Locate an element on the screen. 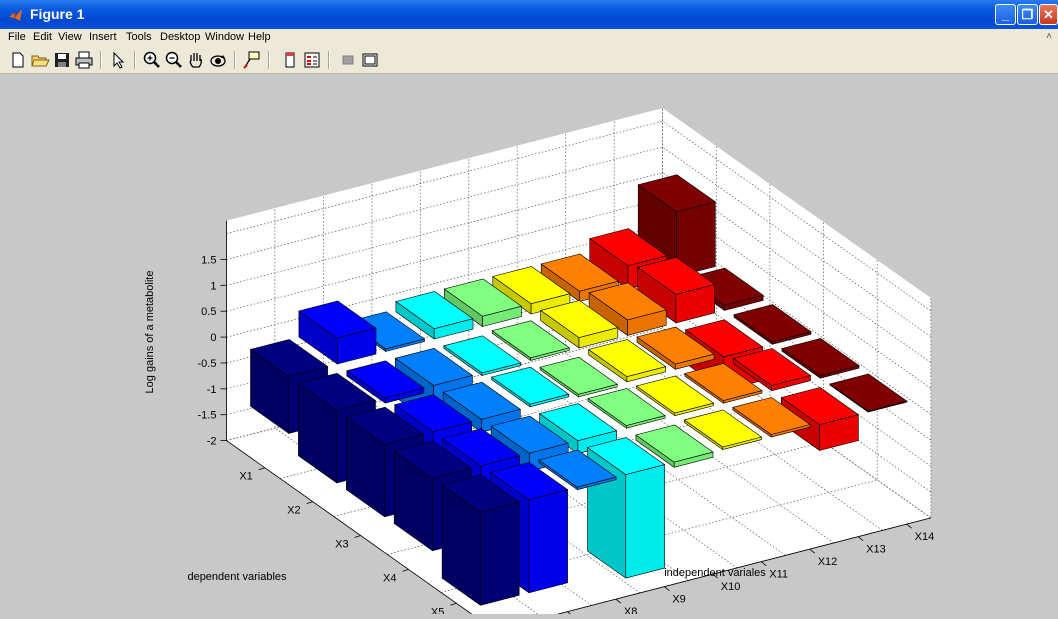 Image resolution: width=1058 pixels, height=619 pixels. bar-X2-X13 is located at coordinates (676, 290).